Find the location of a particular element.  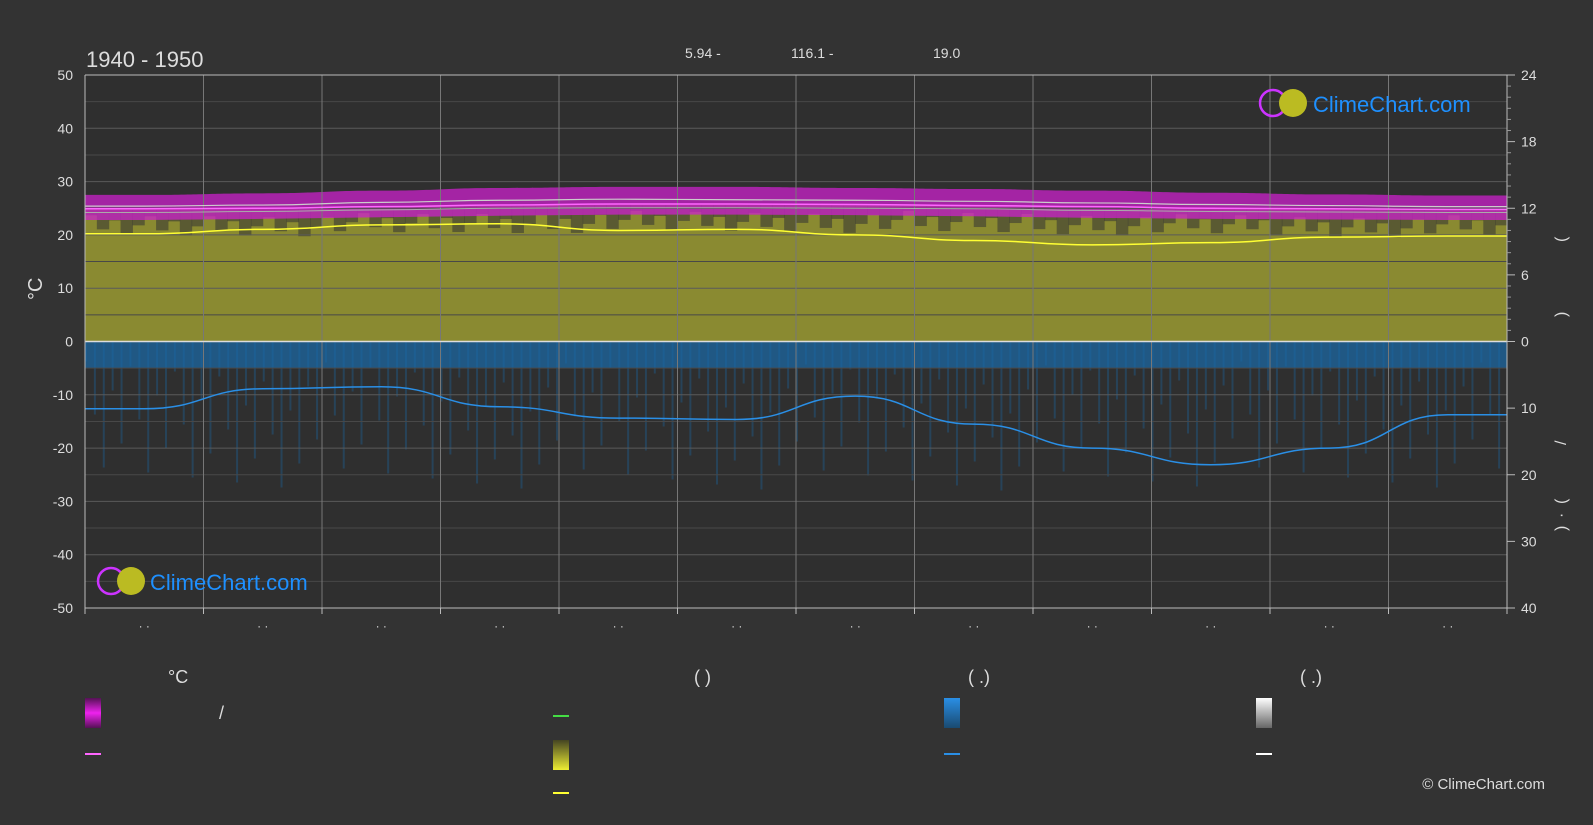

legend-rain-header: ( .) is located at coordinates (979, 677).